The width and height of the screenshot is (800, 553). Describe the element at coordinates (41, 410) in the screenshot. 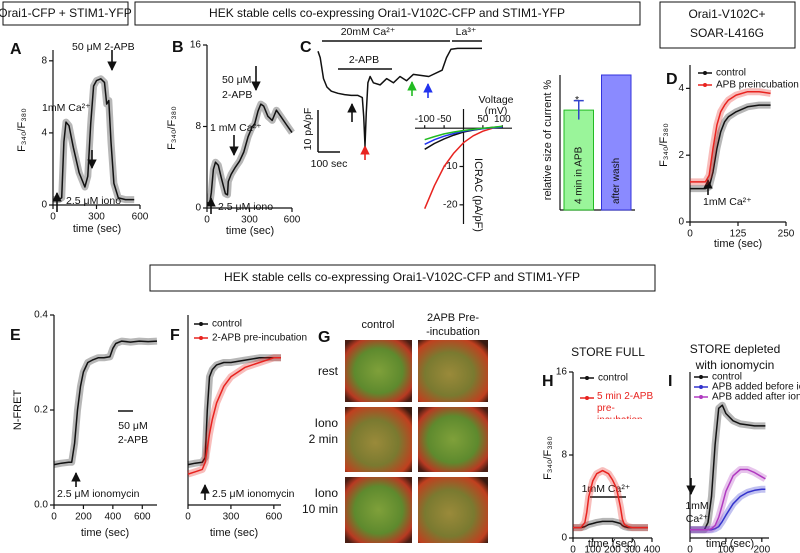

I see `y-tick-label: 0.2` at that location.